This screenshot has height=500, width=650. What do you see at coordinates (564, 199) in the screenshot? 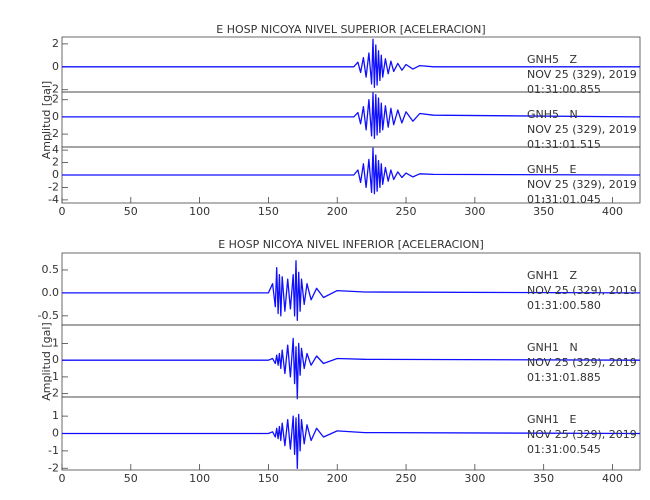
I see `time-label: 01:31:01.045` at bounding box center [564, 199].